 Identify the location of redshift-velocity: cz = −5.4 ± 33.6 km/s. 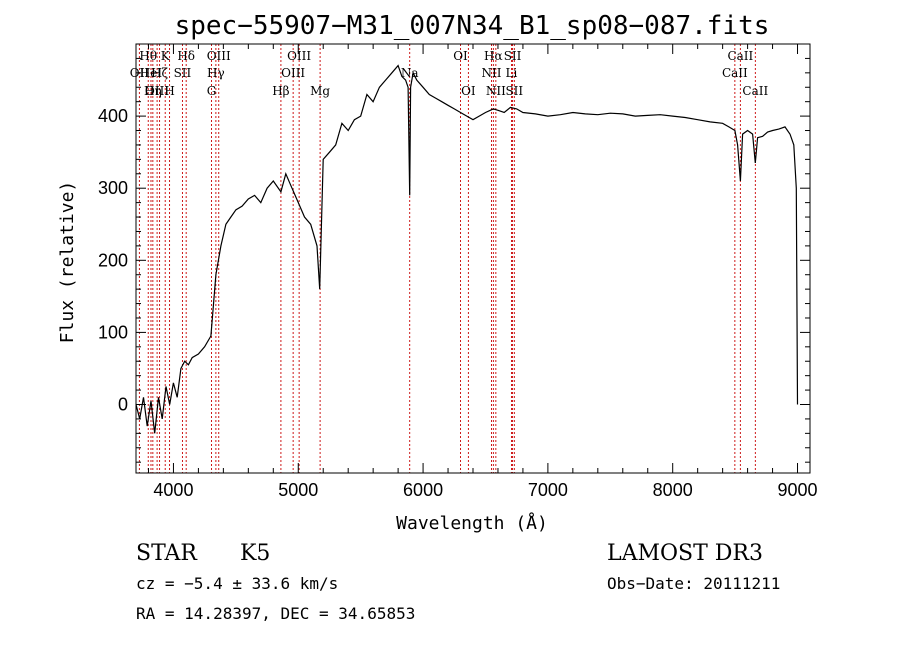
(237, 583).